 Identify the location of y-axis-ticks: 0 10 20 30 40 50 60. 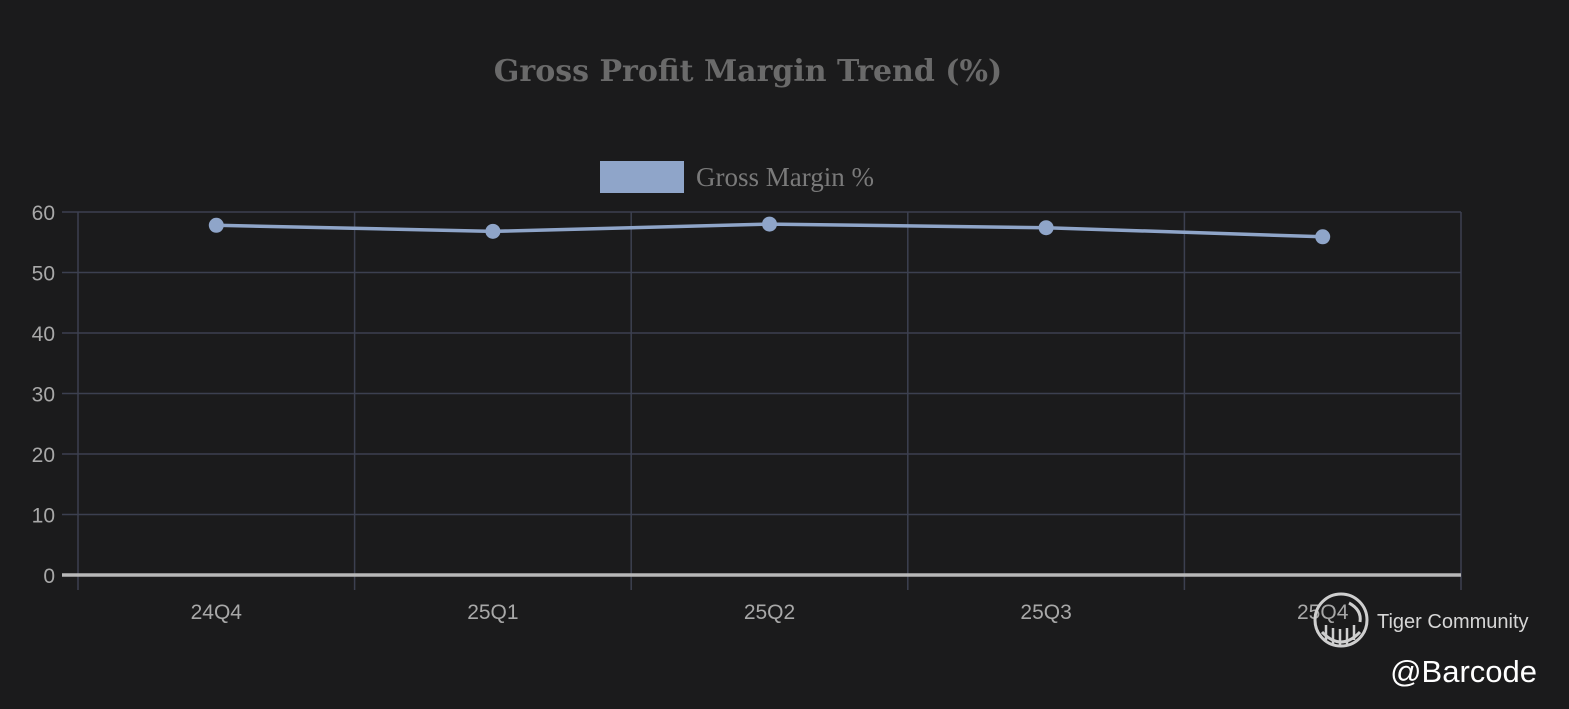
(43, 395).